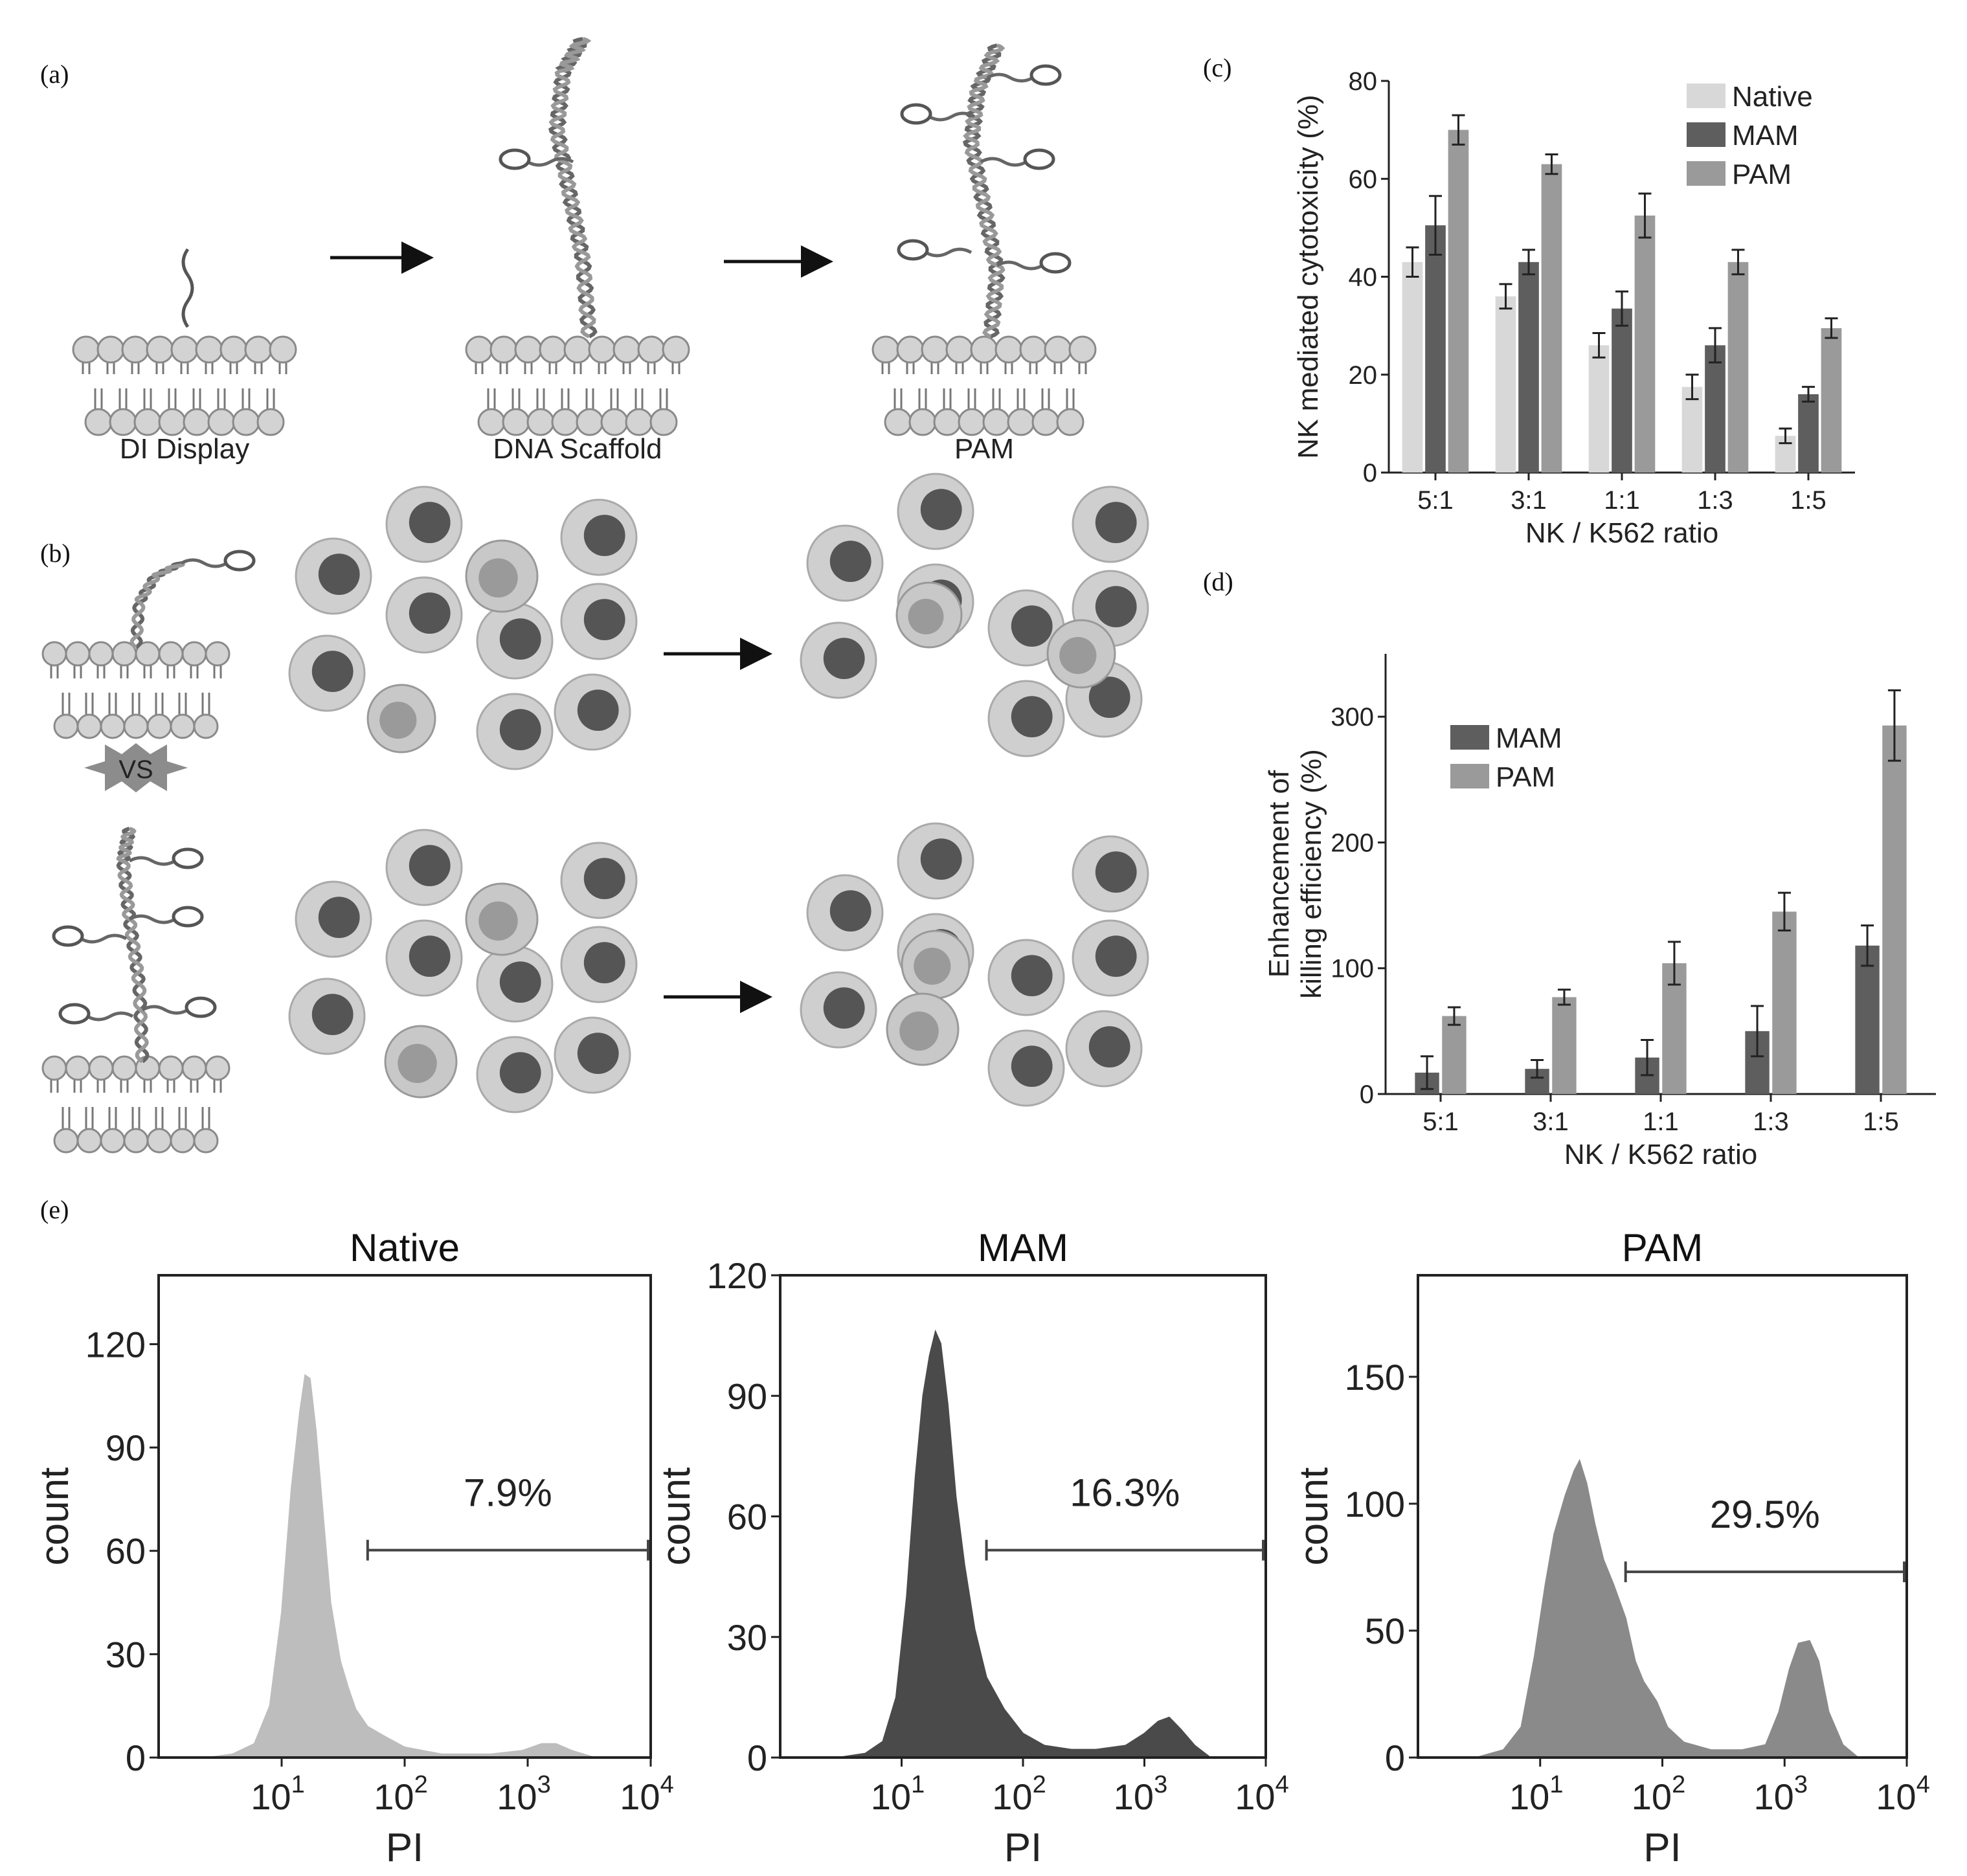  What do you see at coordinates (1308, 276) in the screenshot?
I see `y-axis-label: NK mediated cytotoxicity (%)` at bounding box center [1308, 276].